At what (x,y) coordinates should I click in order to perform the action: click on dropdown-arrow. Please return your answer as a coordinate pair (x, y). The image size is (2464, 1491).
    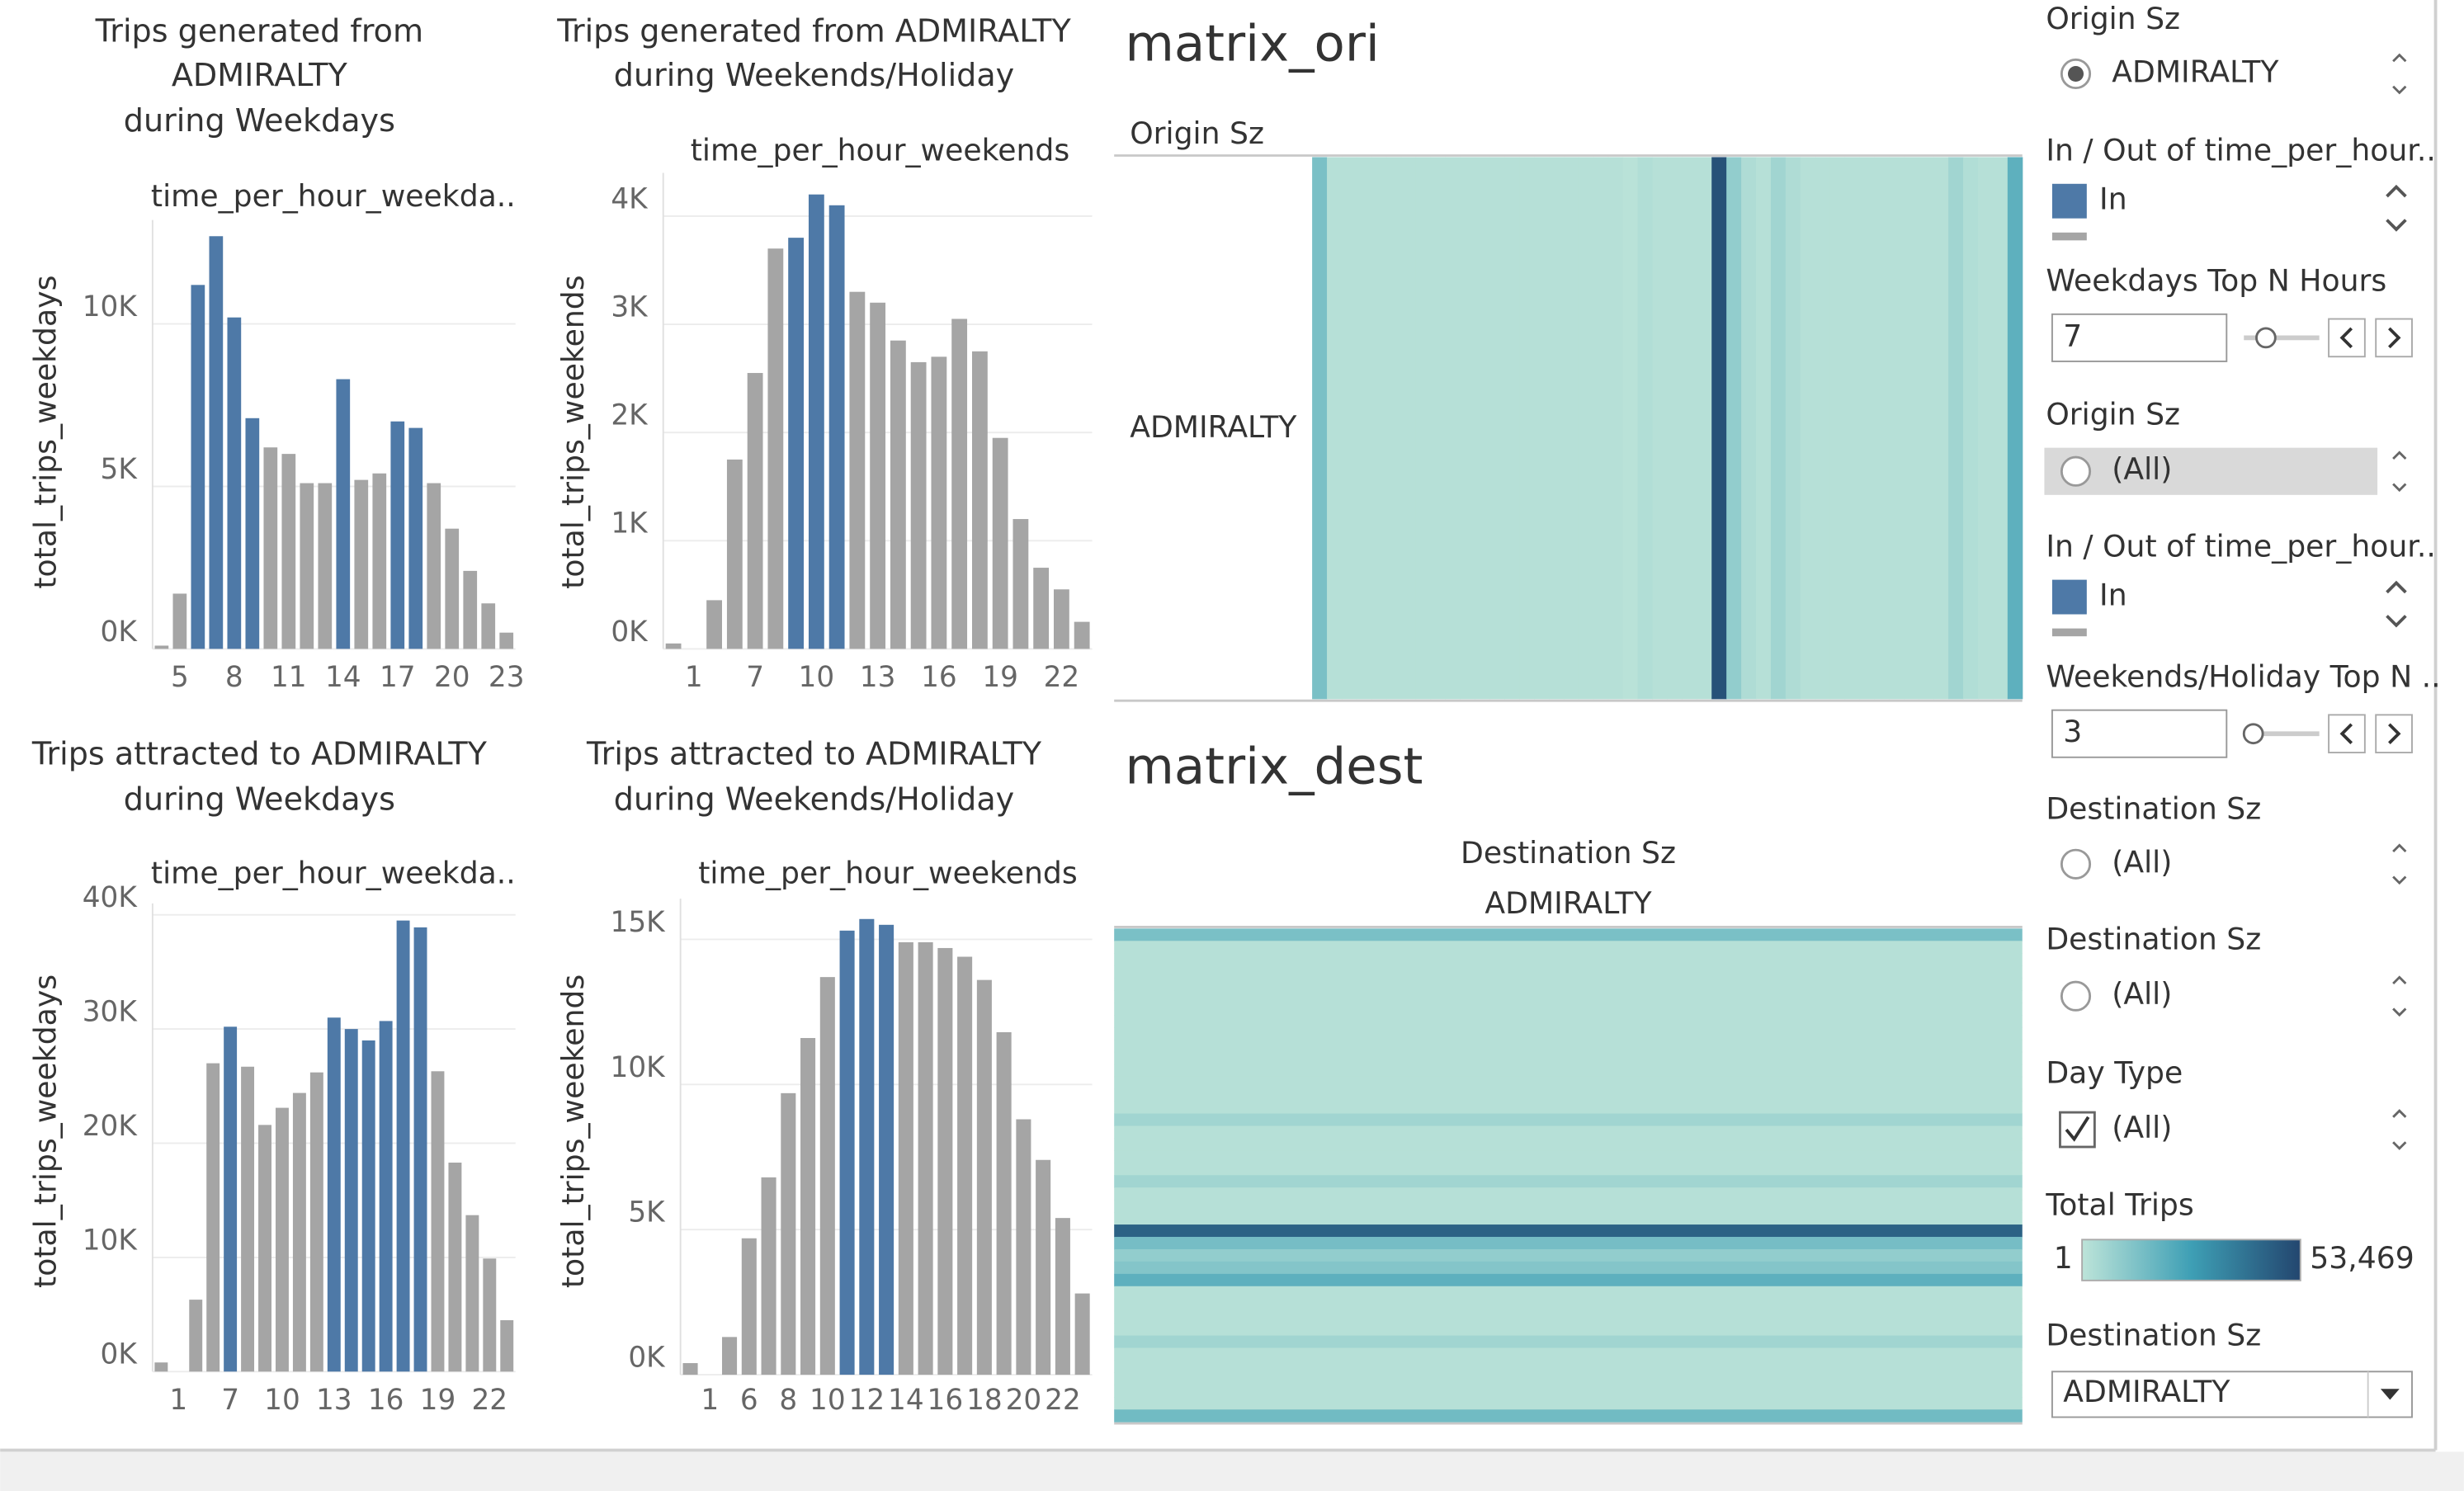
    Looking at the image, I should click on (2390, 1394).